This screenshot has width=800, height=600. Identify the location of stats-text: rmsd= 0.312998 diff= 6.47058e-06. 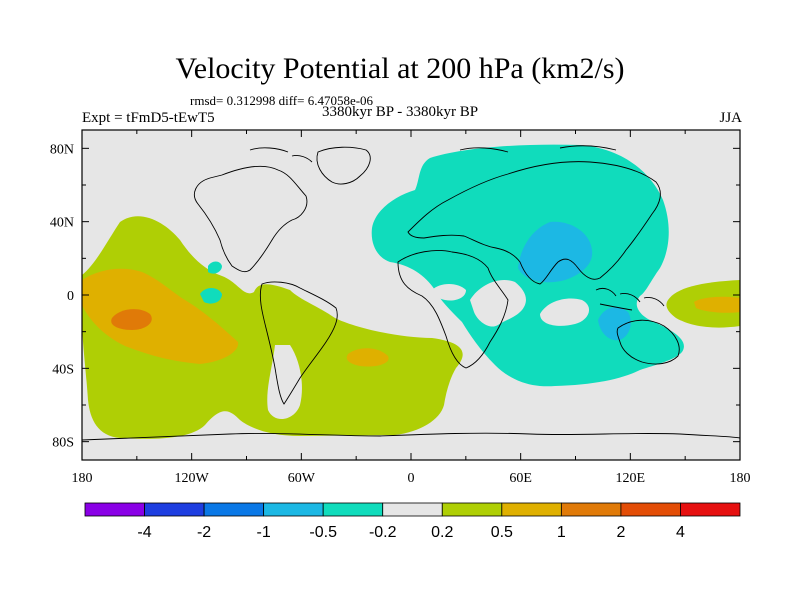
(282, 100).